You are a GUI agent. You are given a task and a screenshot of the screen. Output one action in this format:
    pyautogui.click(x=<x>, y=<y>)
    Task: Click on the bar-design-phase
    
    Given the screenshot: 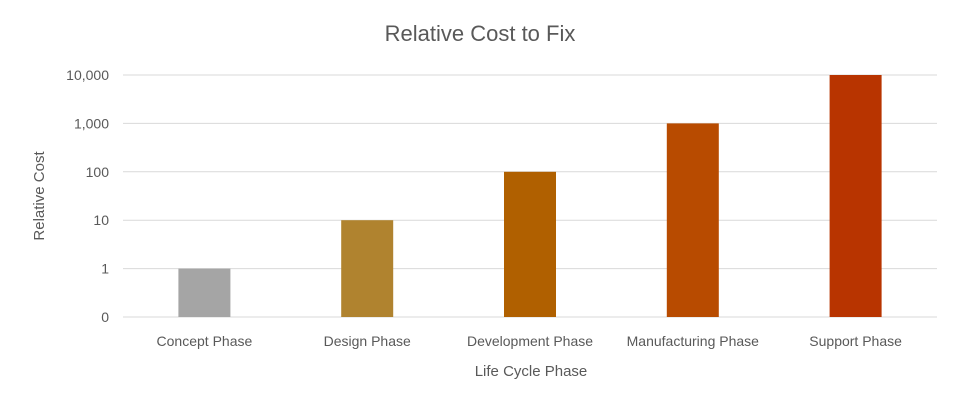 What is the action you would take?
    pyautogui.click(x=367, y=268)
    